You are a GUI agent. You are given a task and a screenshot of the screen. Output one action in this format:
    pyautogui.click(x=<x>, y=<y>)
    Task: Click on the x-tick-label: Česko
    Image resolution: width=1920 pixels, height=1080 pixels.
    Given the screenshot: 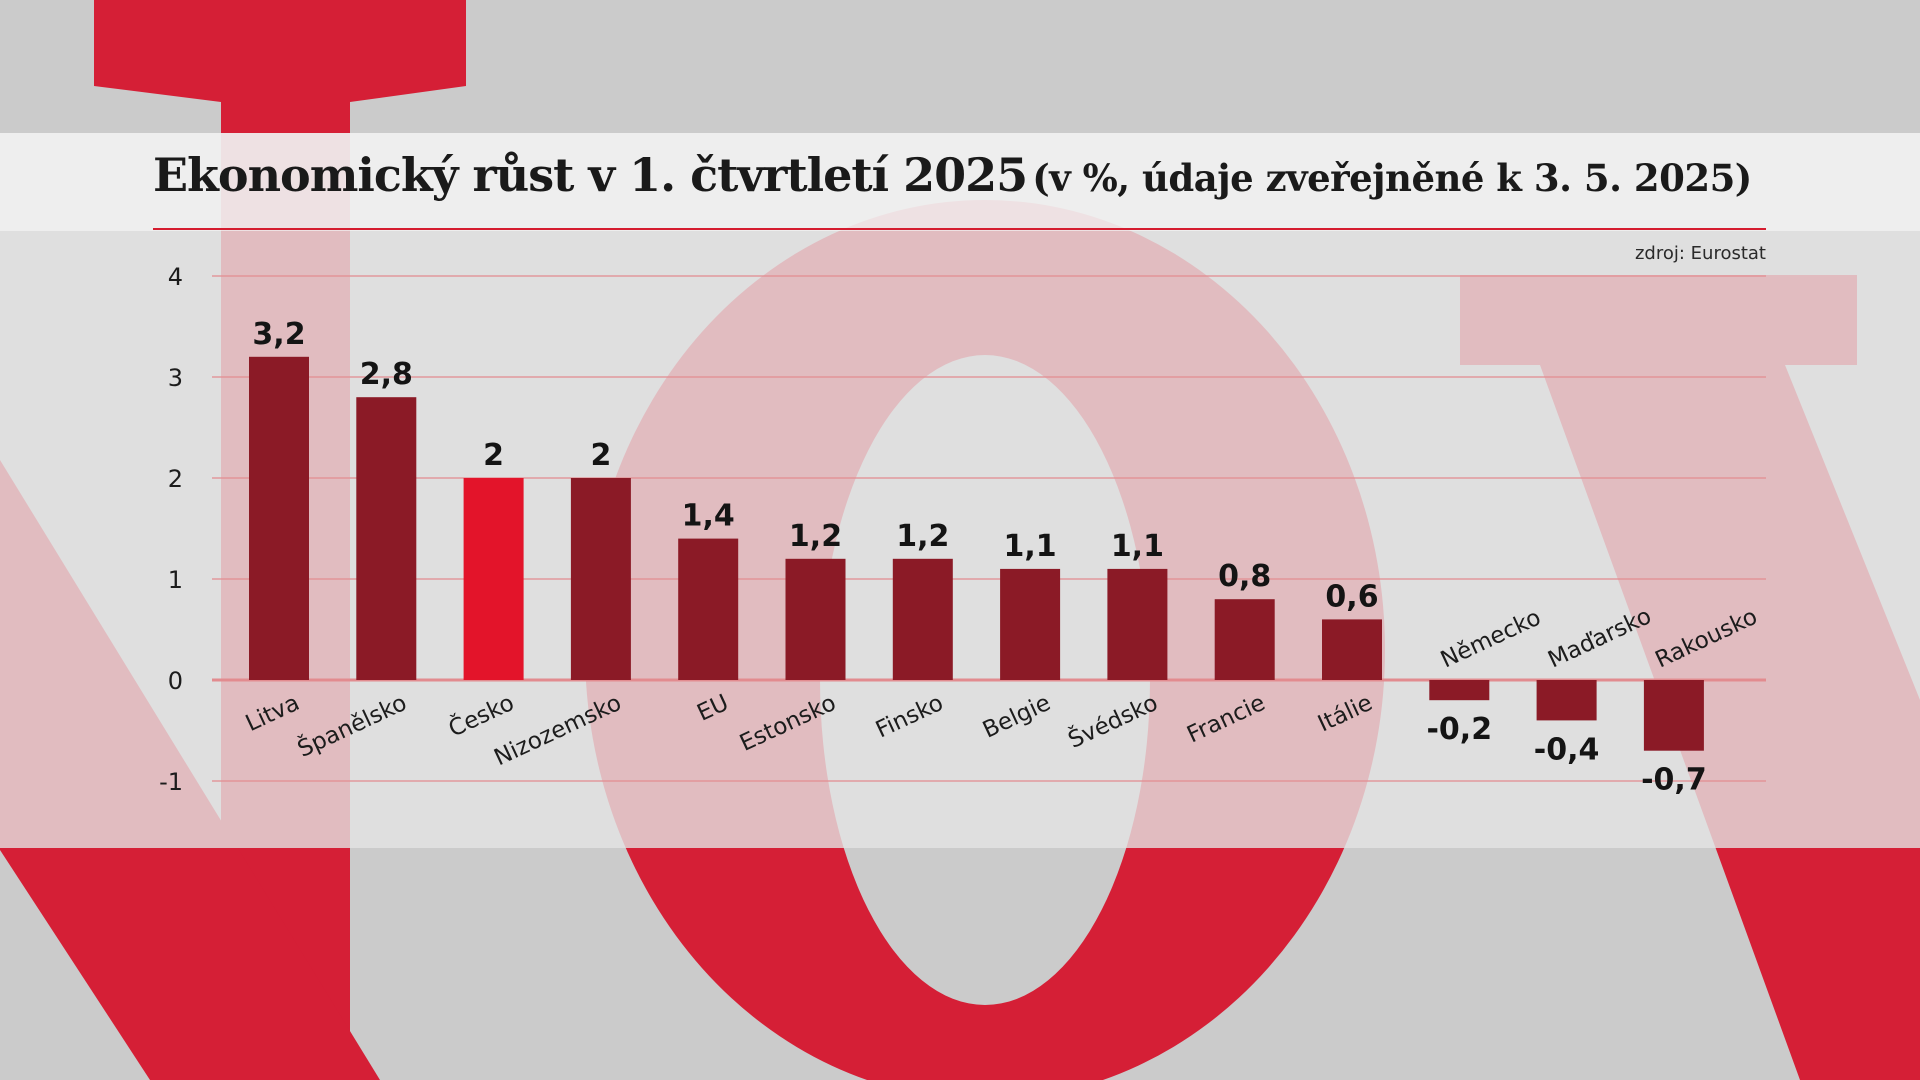 What is the action you would take?
    pyautogui.click(x=481, y=715)
    